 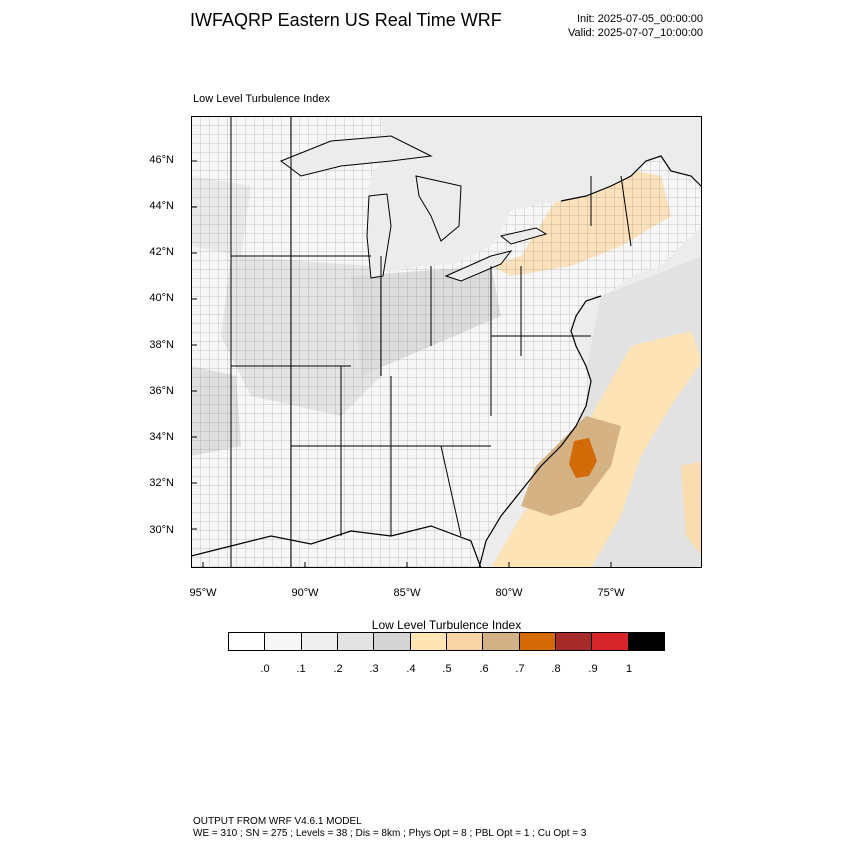 I want to click on plume-east-light, so click(x=691, y=508).